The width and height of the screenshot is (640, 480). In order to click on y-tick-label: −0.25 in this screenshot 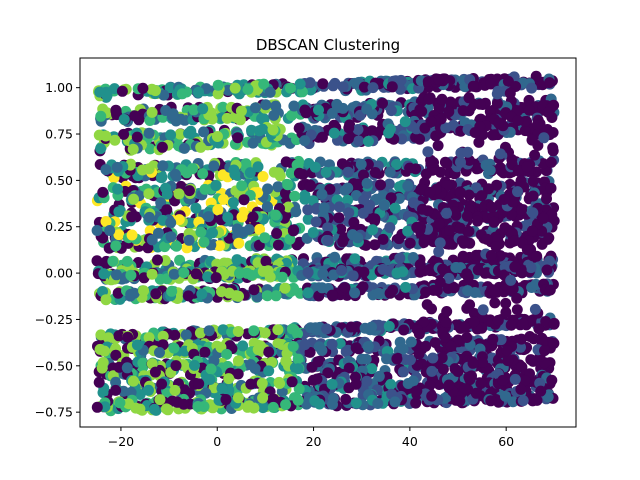, I will do `click(54, 319)`.